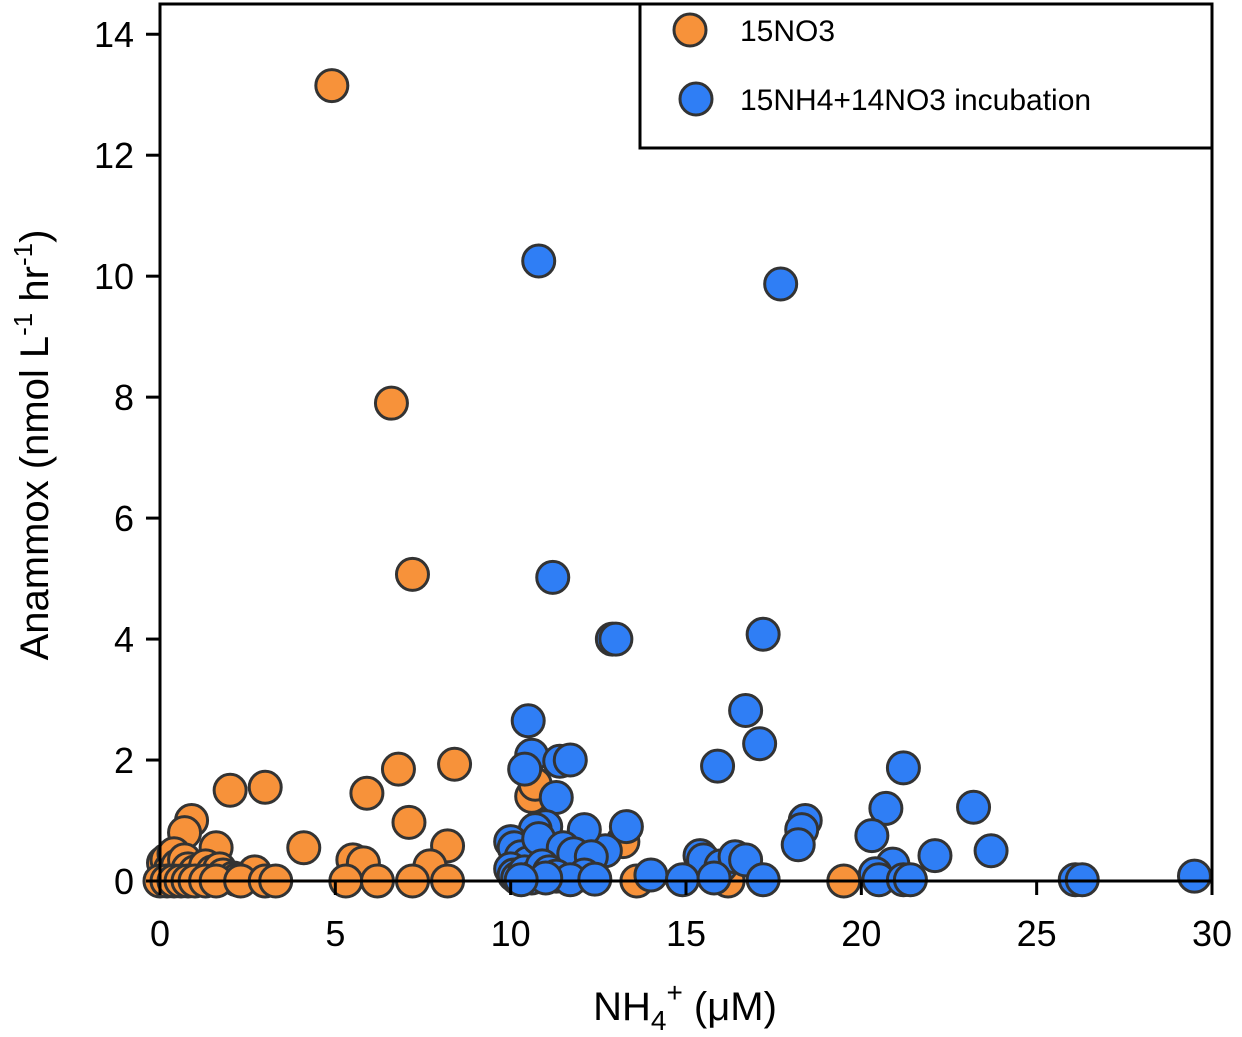 The width and height of the screenshot is (1242, 1037). What do you see at coordinates (124, 518) in the screenshot?
I see `y-tick-label-6: 6` at bounding box center [124, 518].